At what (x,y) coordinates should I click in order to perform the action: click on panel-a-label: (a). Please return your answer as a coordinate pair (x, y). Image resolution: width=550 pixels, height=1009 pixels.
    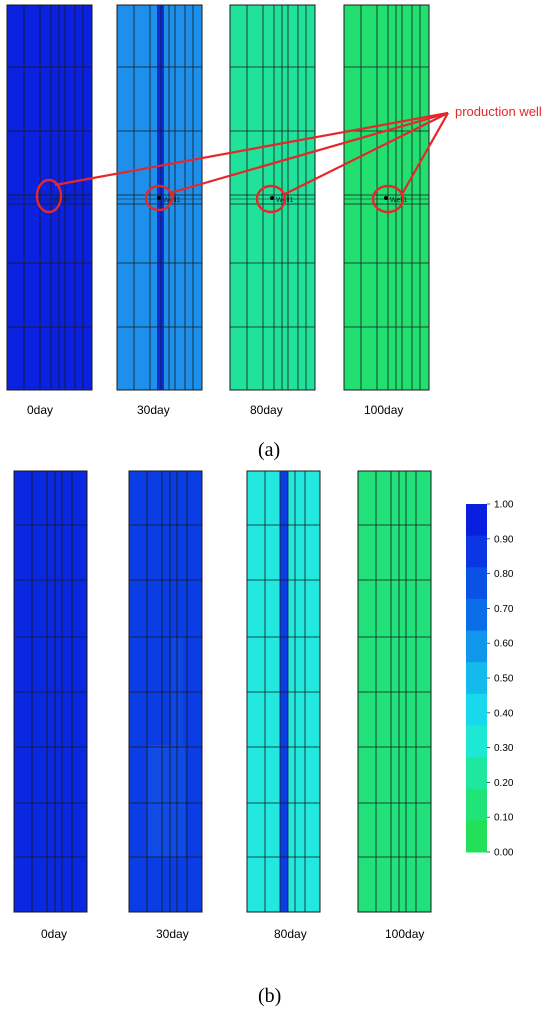
    Looking at the image, I should click on (269, 450).